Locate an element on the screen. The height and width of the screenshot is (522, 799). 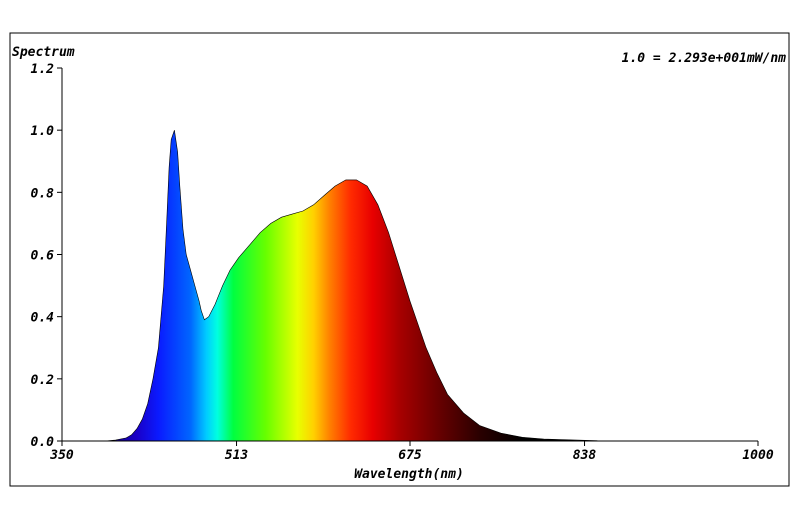
x-tick-label: 1000 is located at coordinates (757, 455).